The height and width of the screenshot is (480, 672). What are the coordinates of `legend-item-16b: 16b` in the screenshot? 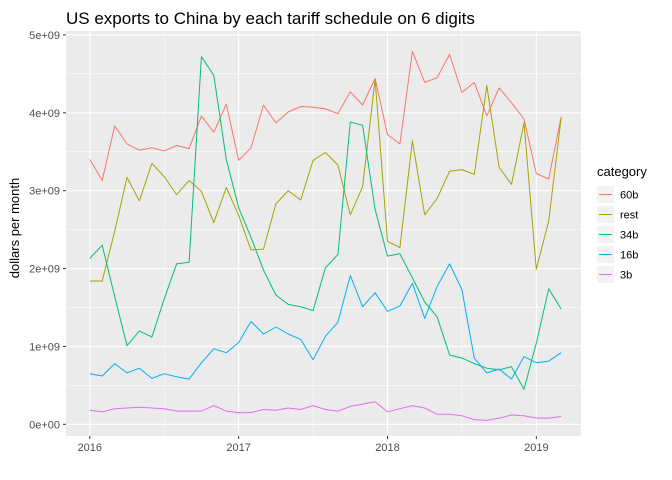 It's located at (617, 254).